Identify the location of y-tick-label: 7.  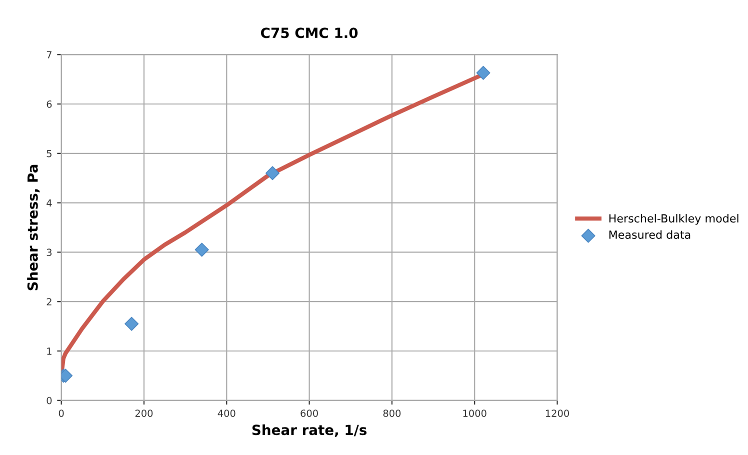
(49, 54).